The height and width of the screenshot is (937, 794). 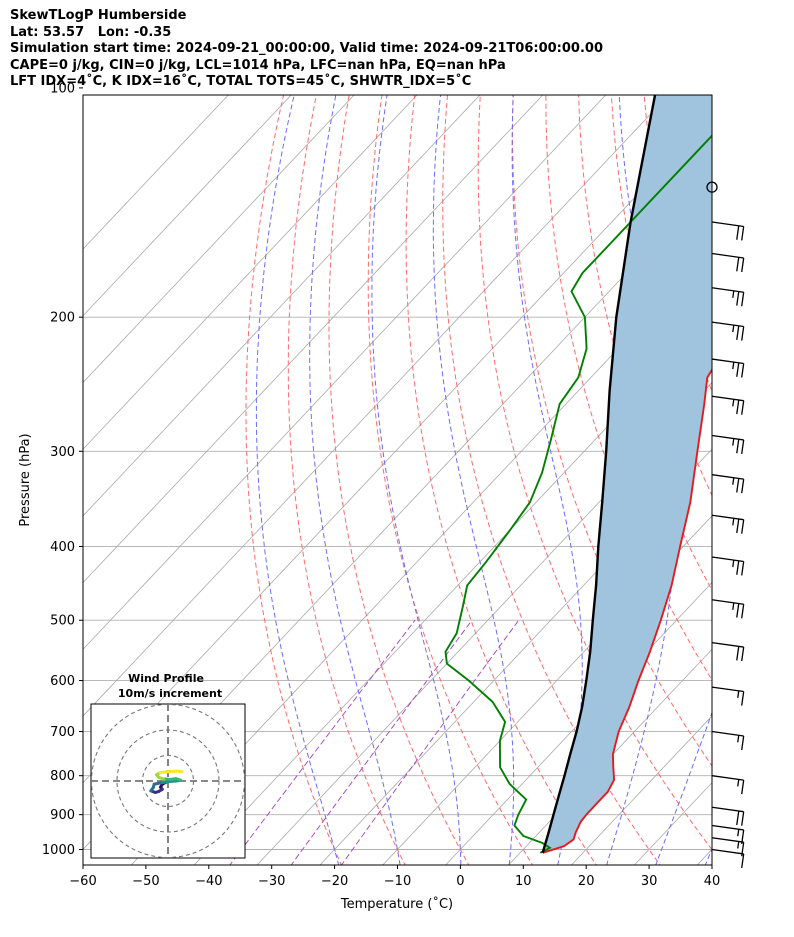 What do you see at coordinates (712, 187) in the screenshot?
I see `calm-wind-circle` at bounding box center [712, 187].